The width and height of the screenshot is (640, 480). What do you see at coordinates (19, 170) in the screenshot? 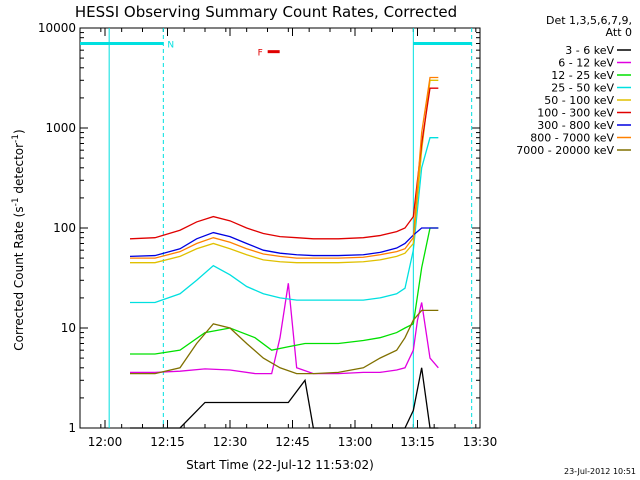
I see `y-axis-label-mid: detector` at bounding box center [19, 170].